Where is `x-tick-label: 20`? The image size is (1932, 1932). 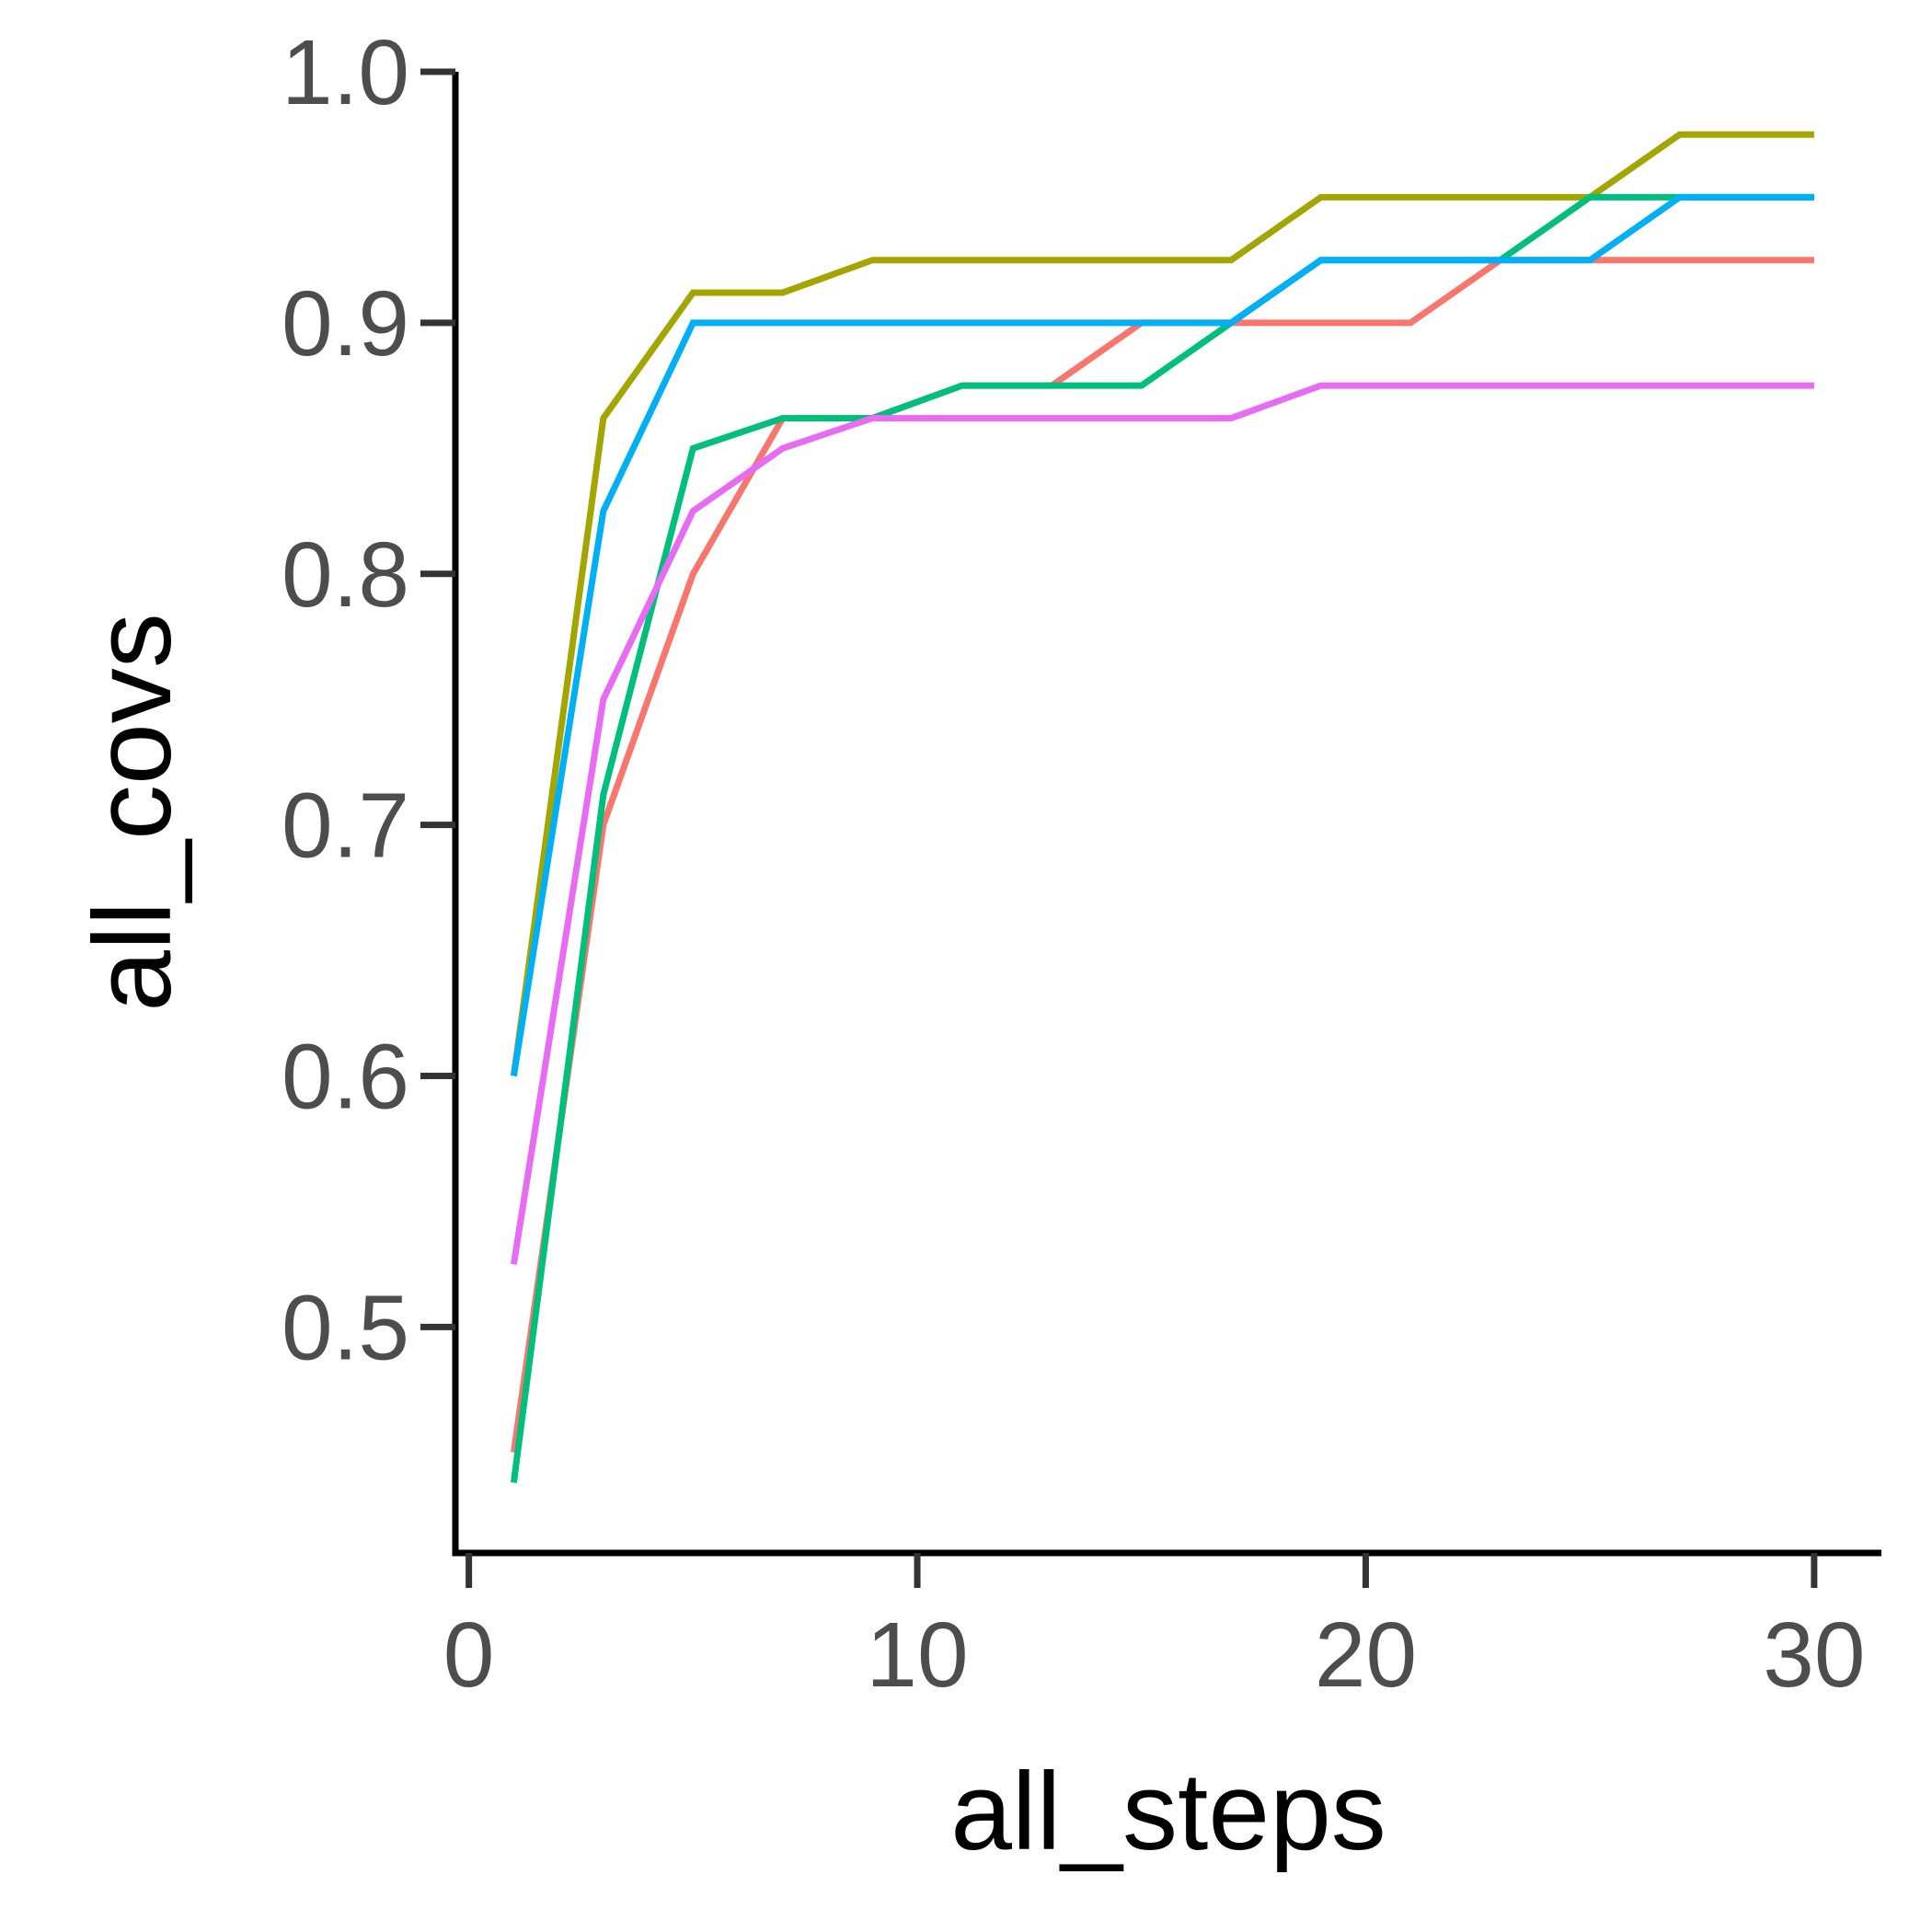 x-tick-label: 20 is located at coordinates (1366, 1655).